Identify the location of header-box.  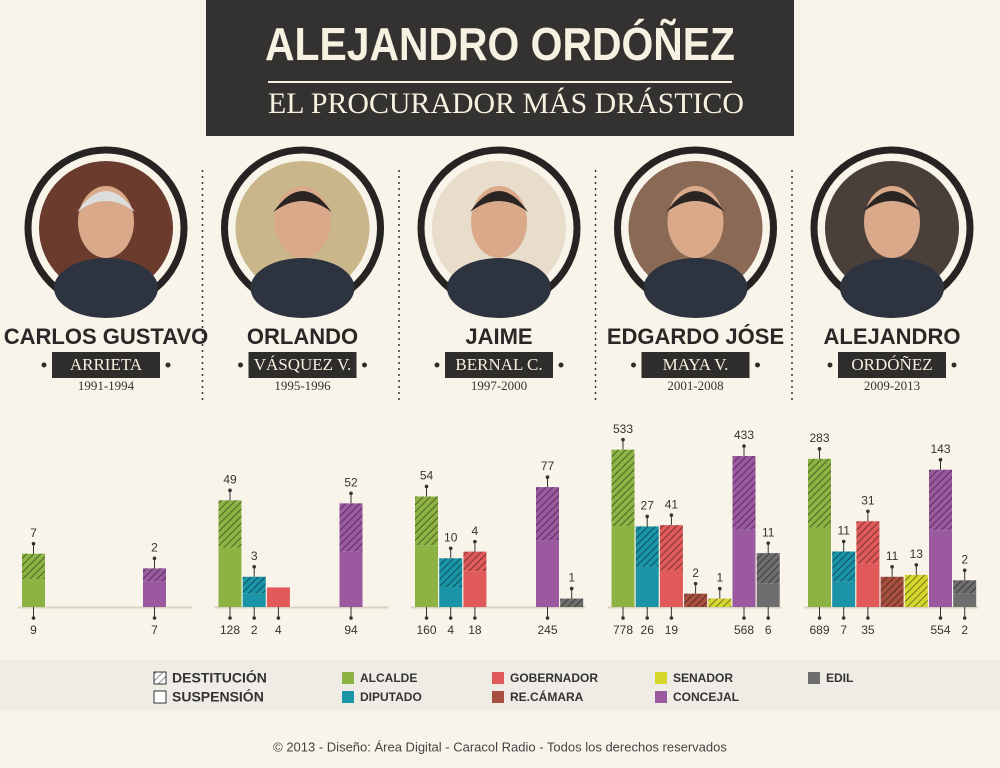
(500, 68).